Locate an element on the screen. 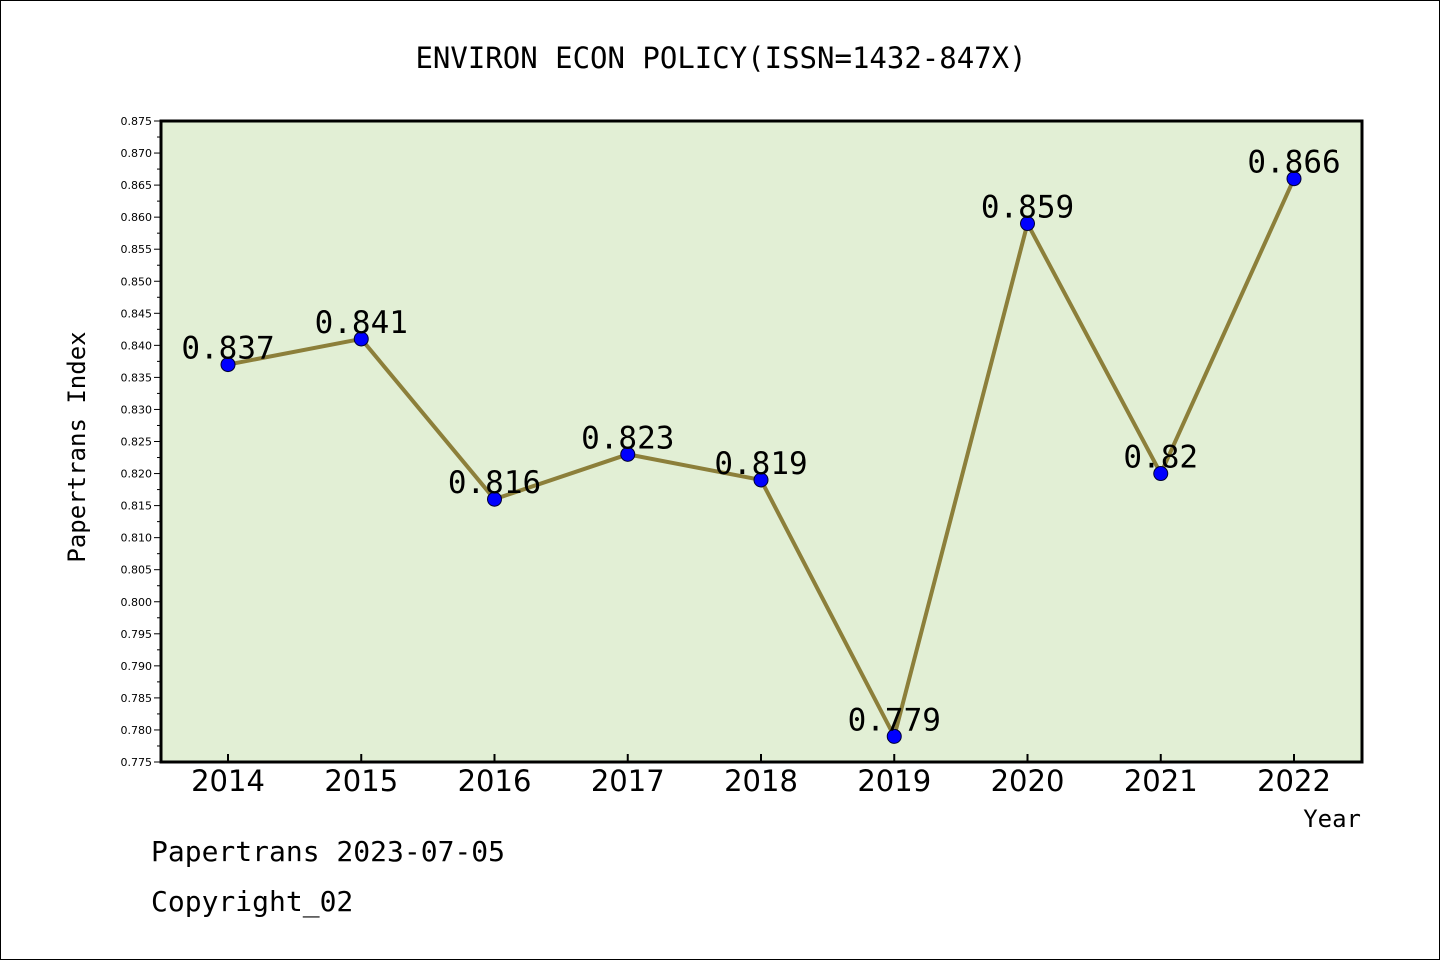  y-tick-label: 0.800 is located at coordinates (137, 602).